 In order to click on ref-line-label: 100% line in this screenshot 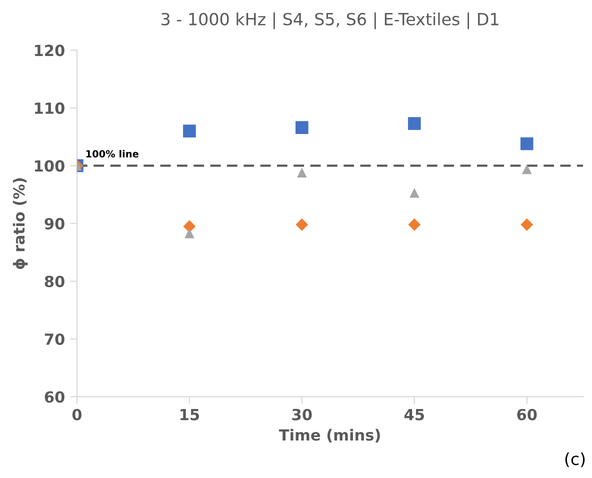, I will do `click(112, 154)`.